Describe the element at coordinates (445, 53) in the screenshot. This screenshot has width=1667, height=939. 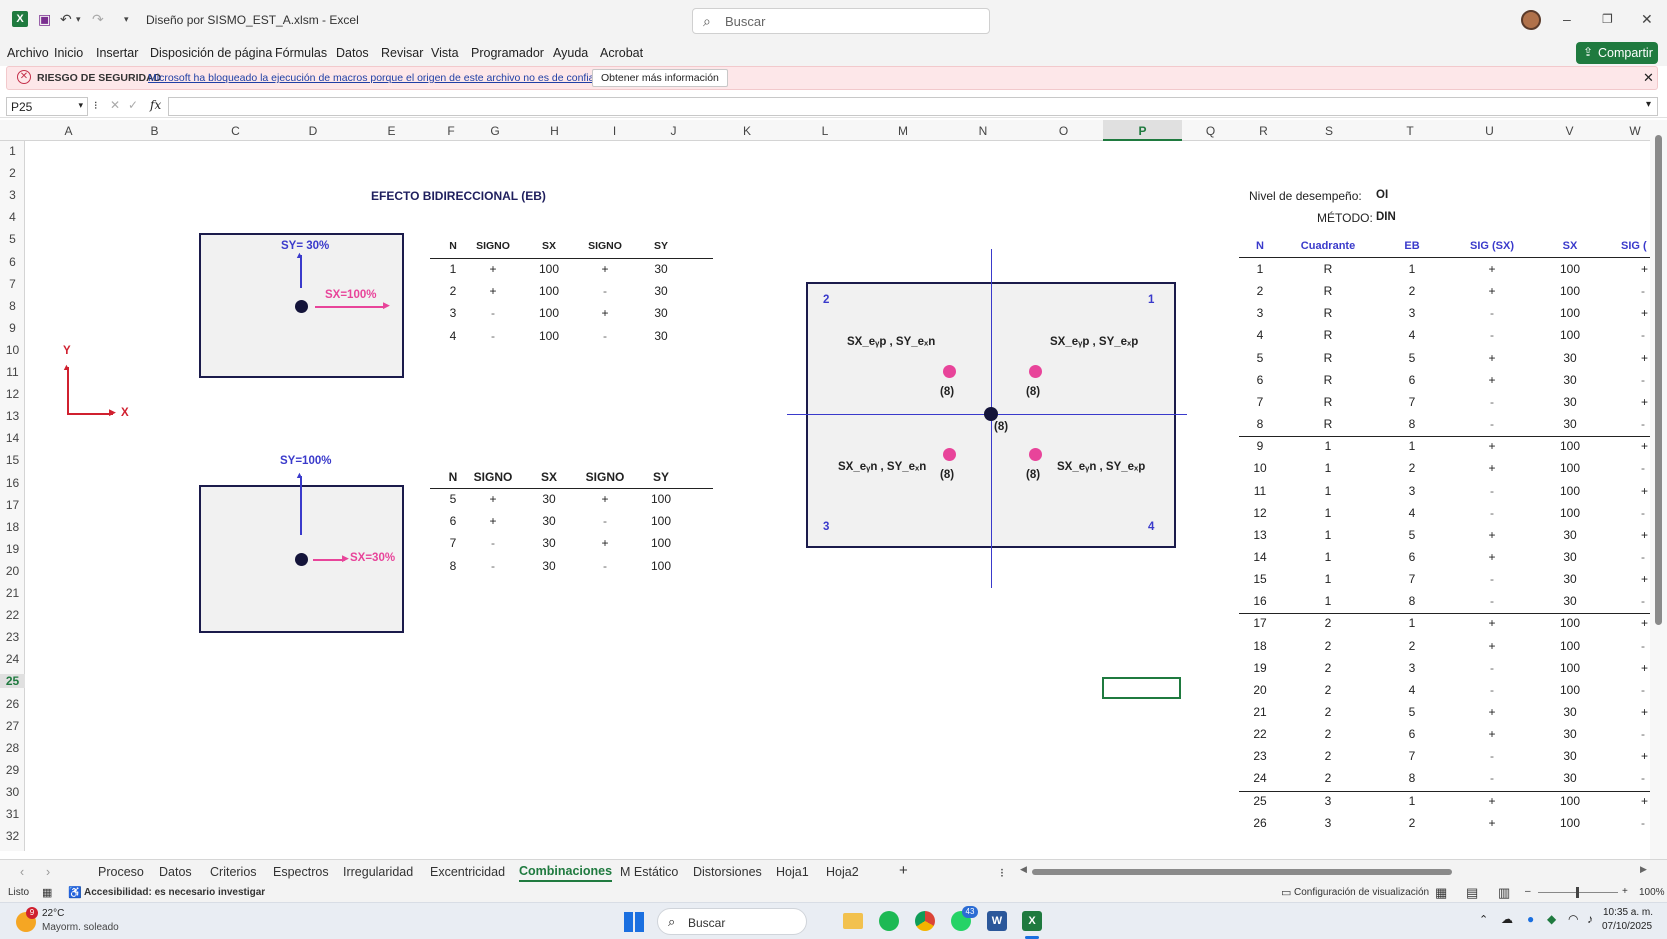
I see `menu-vista: Vista` at that location.